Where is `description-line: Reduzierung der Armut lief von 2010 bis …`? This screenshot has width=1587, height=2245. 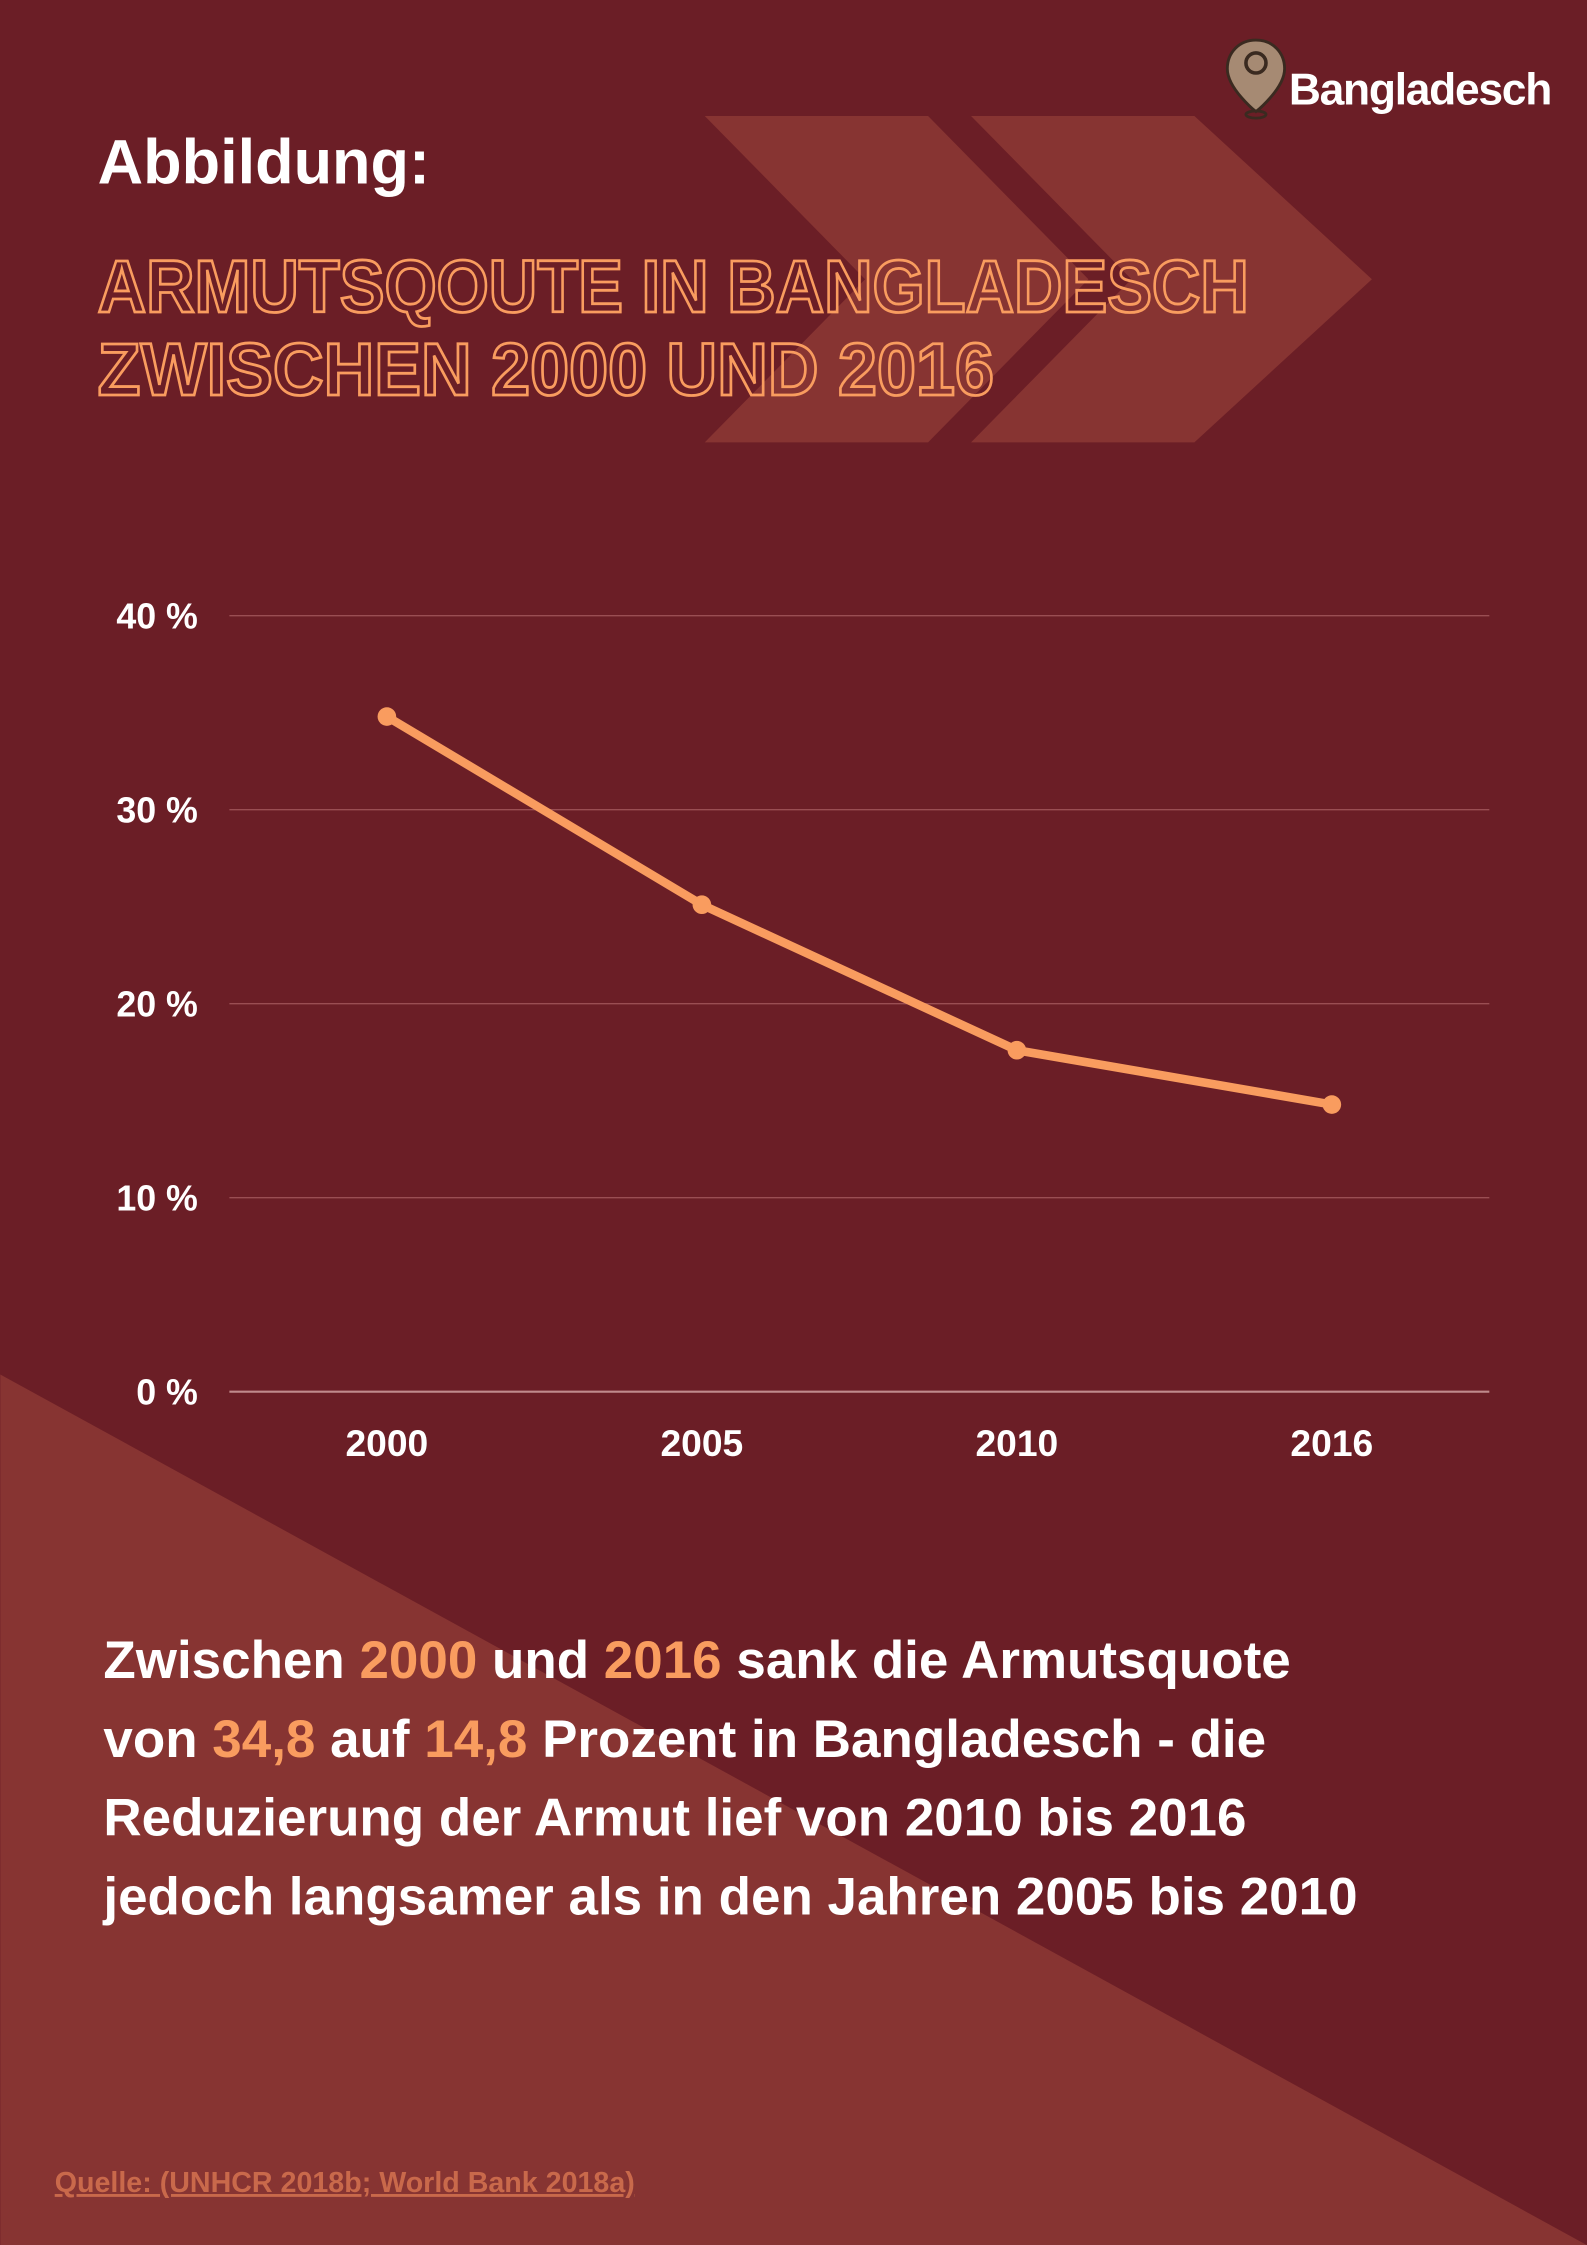
description-line: Reduzierung der Armut lief von 2010 bis … is located at coordinates (674, 1818).